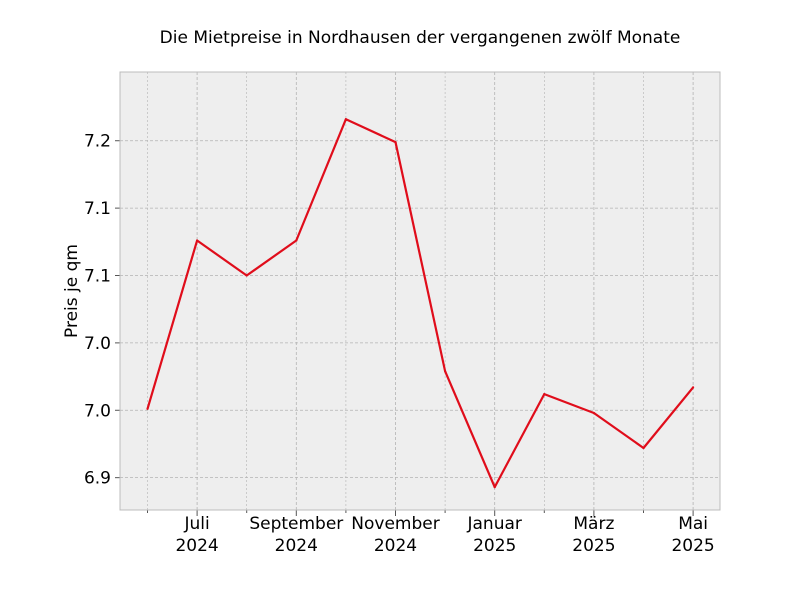  I want to click on x-tick-month: Juli, so click(196, 524).